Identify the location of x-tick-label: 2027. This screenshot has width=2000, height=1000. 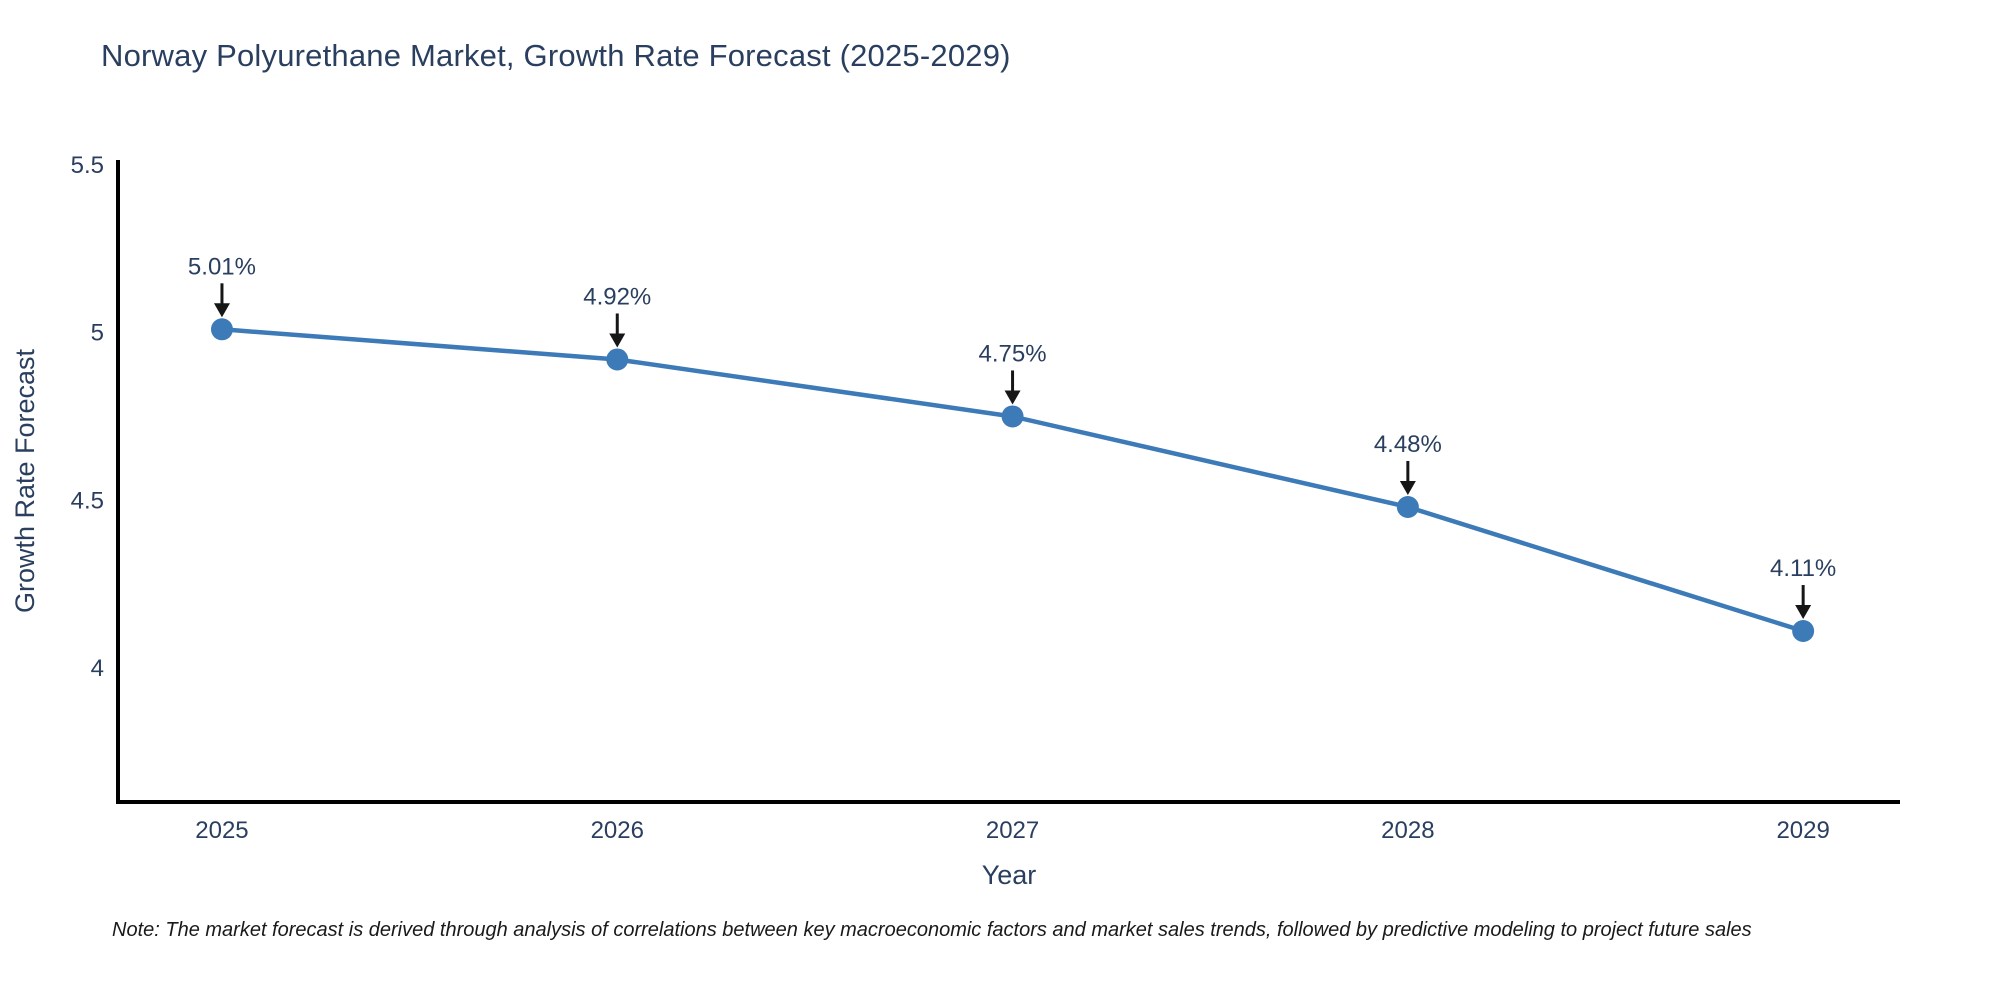
(1012, 830).